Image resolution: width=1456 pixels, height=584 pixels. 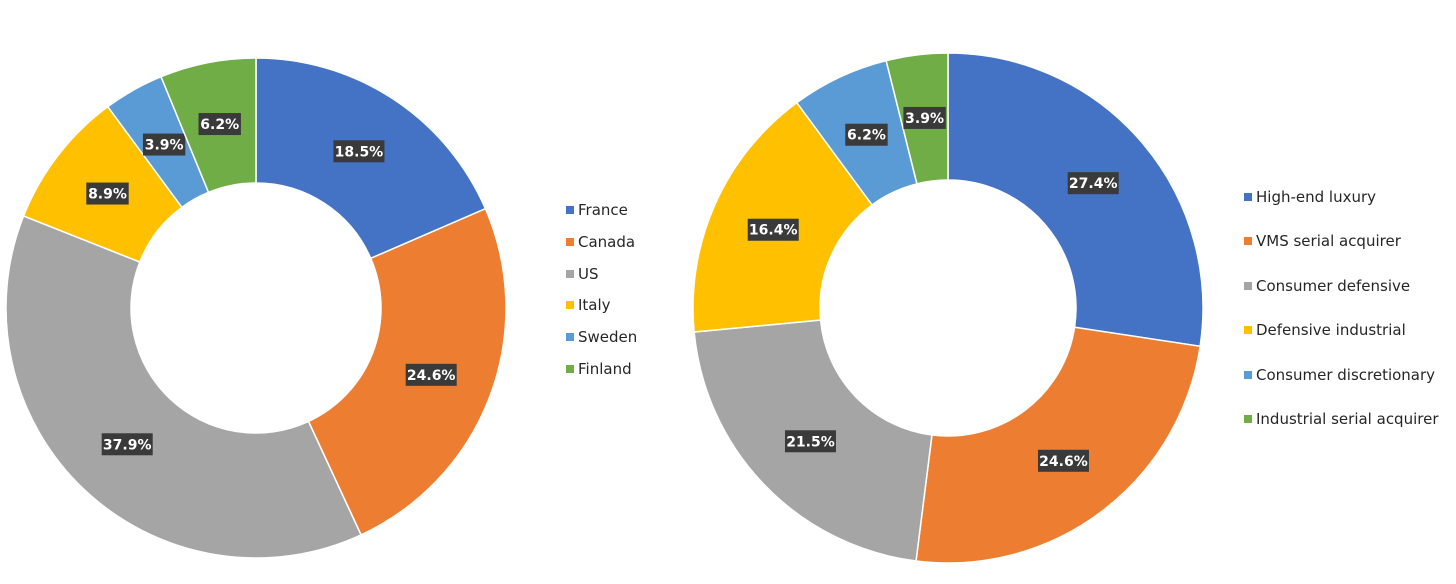 I want to click on data-label: 27.4%, so click(x=1093, y=183).